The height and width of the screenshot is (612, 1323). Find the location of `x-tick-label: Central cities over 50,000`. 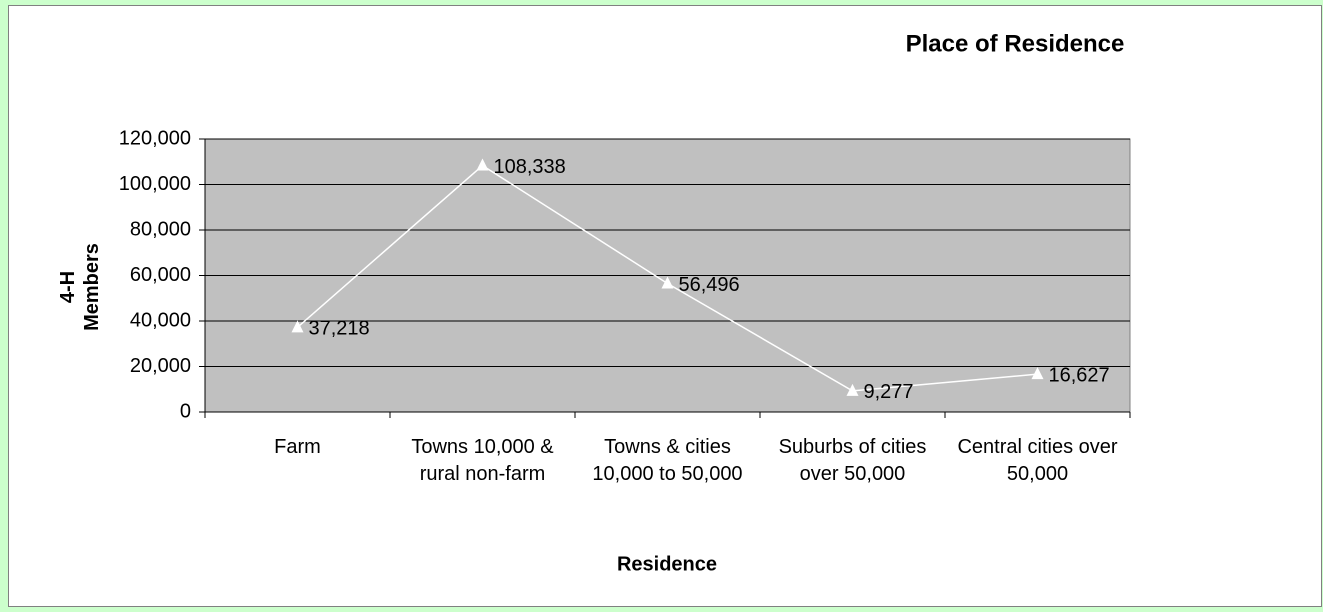

x-tick-label: Central cities over 50,000 is located at coordinates (1037, 460).